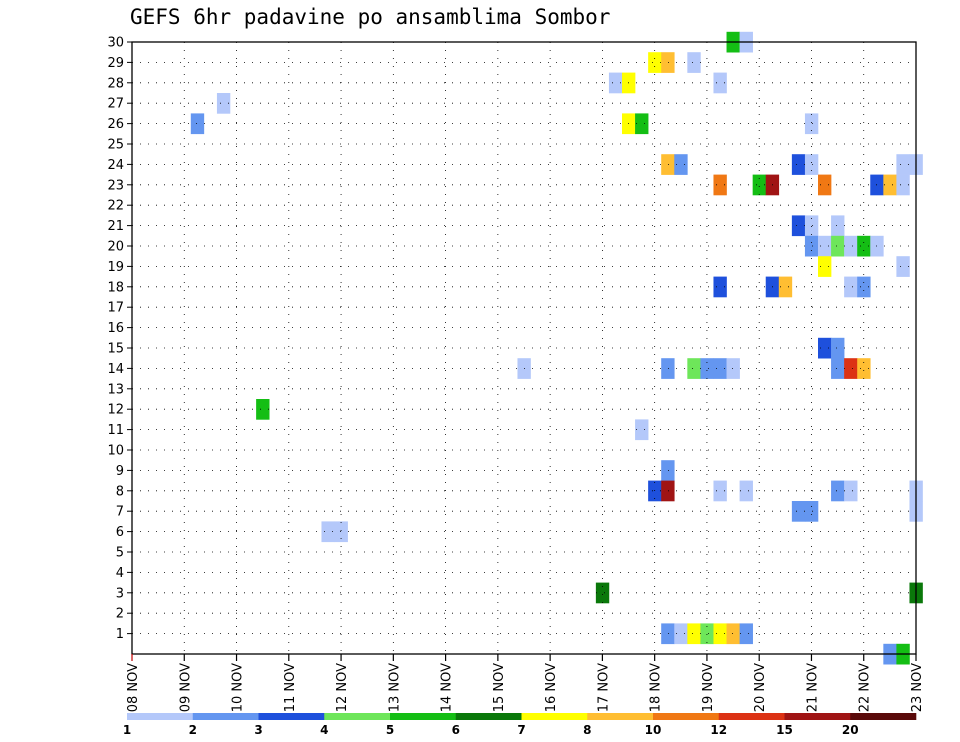 Image resolution: width=960 pixels, height=742 pixels. I want to click on y-tick-label: 18, so click(115, 287).